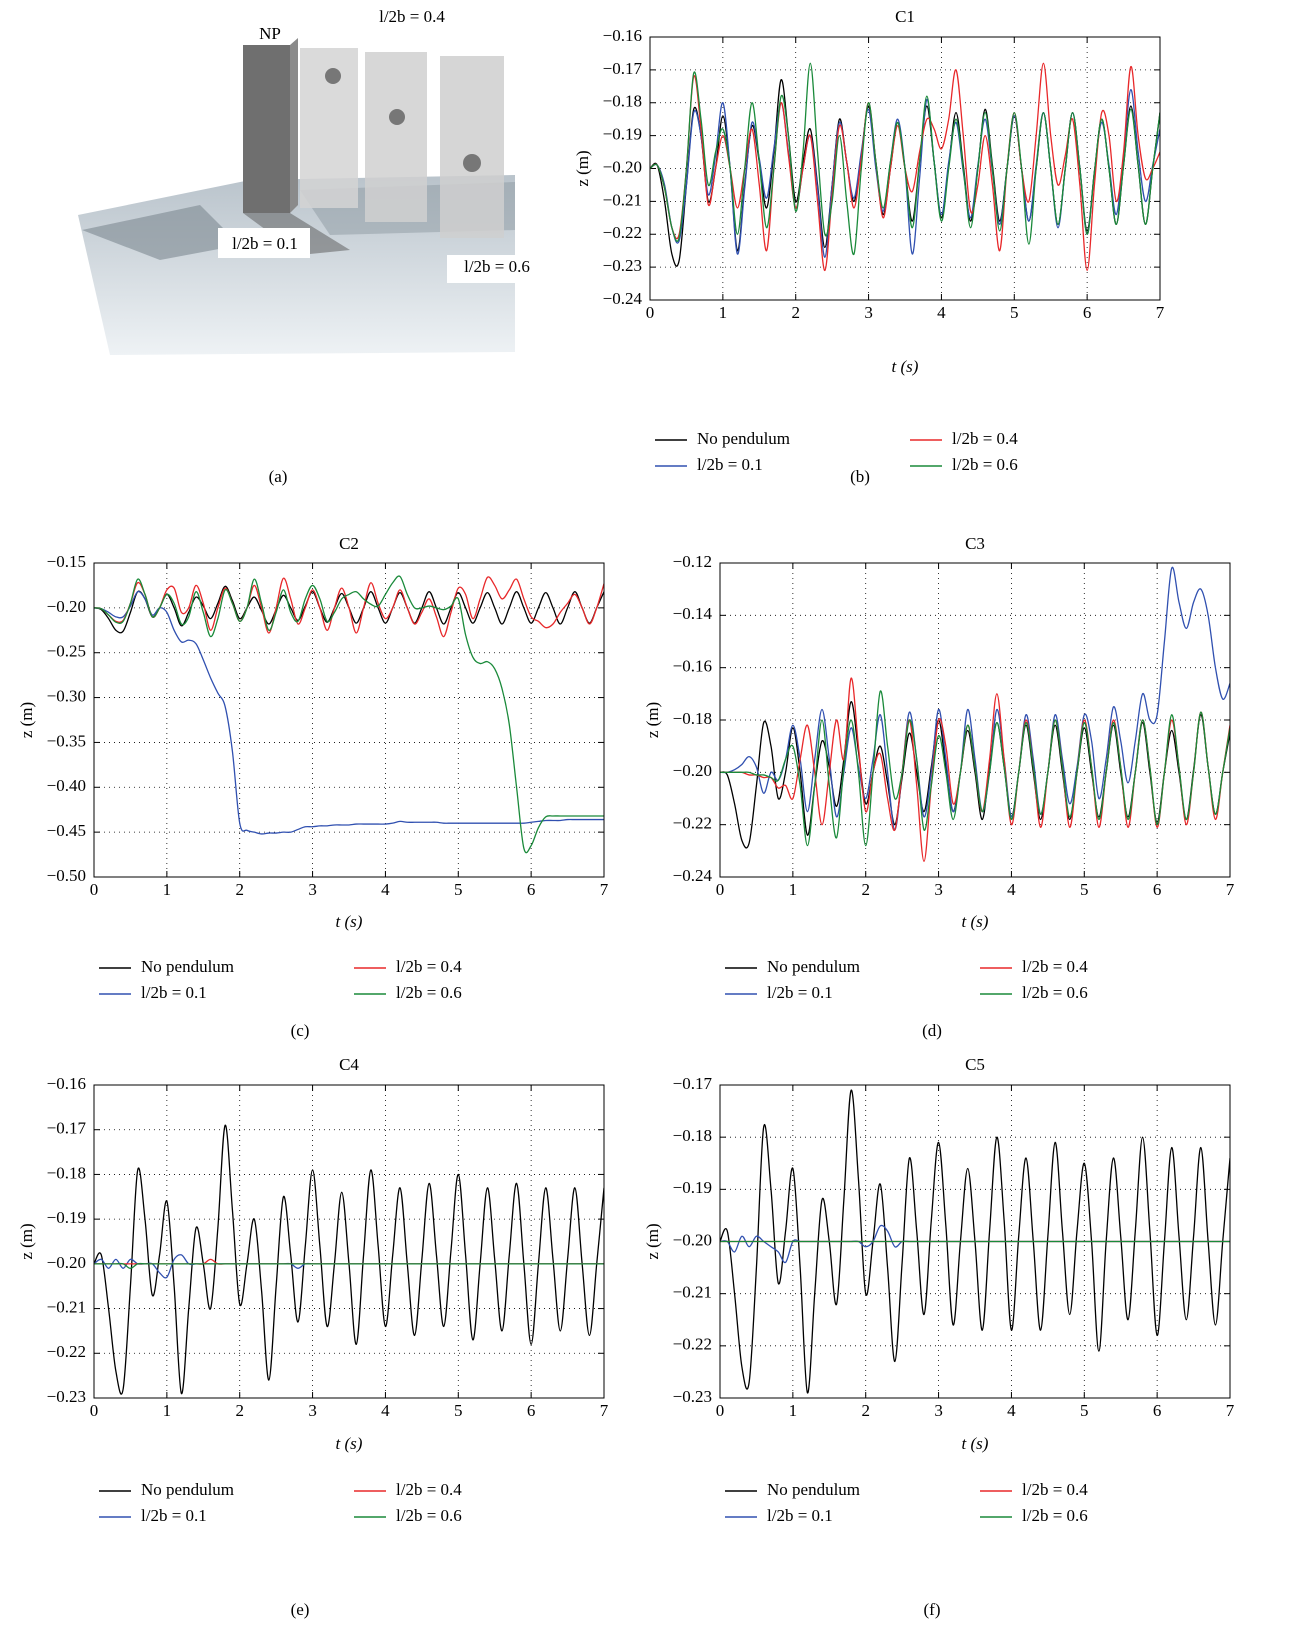 This screenshot has width=1292, height=1629. I want to click on x-tick-label: 0, so click(650, 312).